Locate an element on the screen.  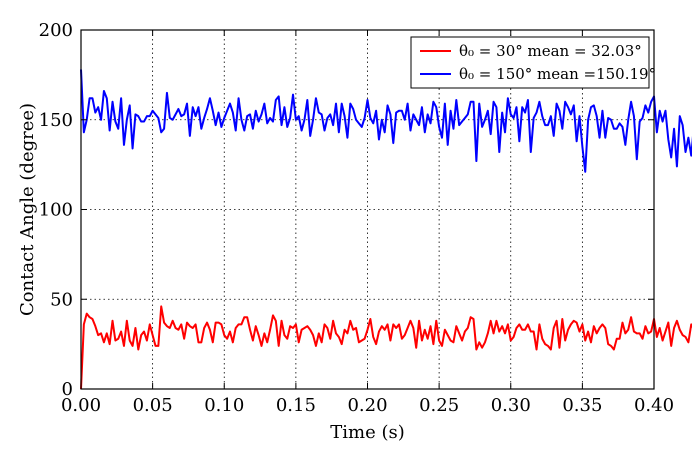
y-axis-label: Contact Angle (degree) is located at coordinates (27, 209).